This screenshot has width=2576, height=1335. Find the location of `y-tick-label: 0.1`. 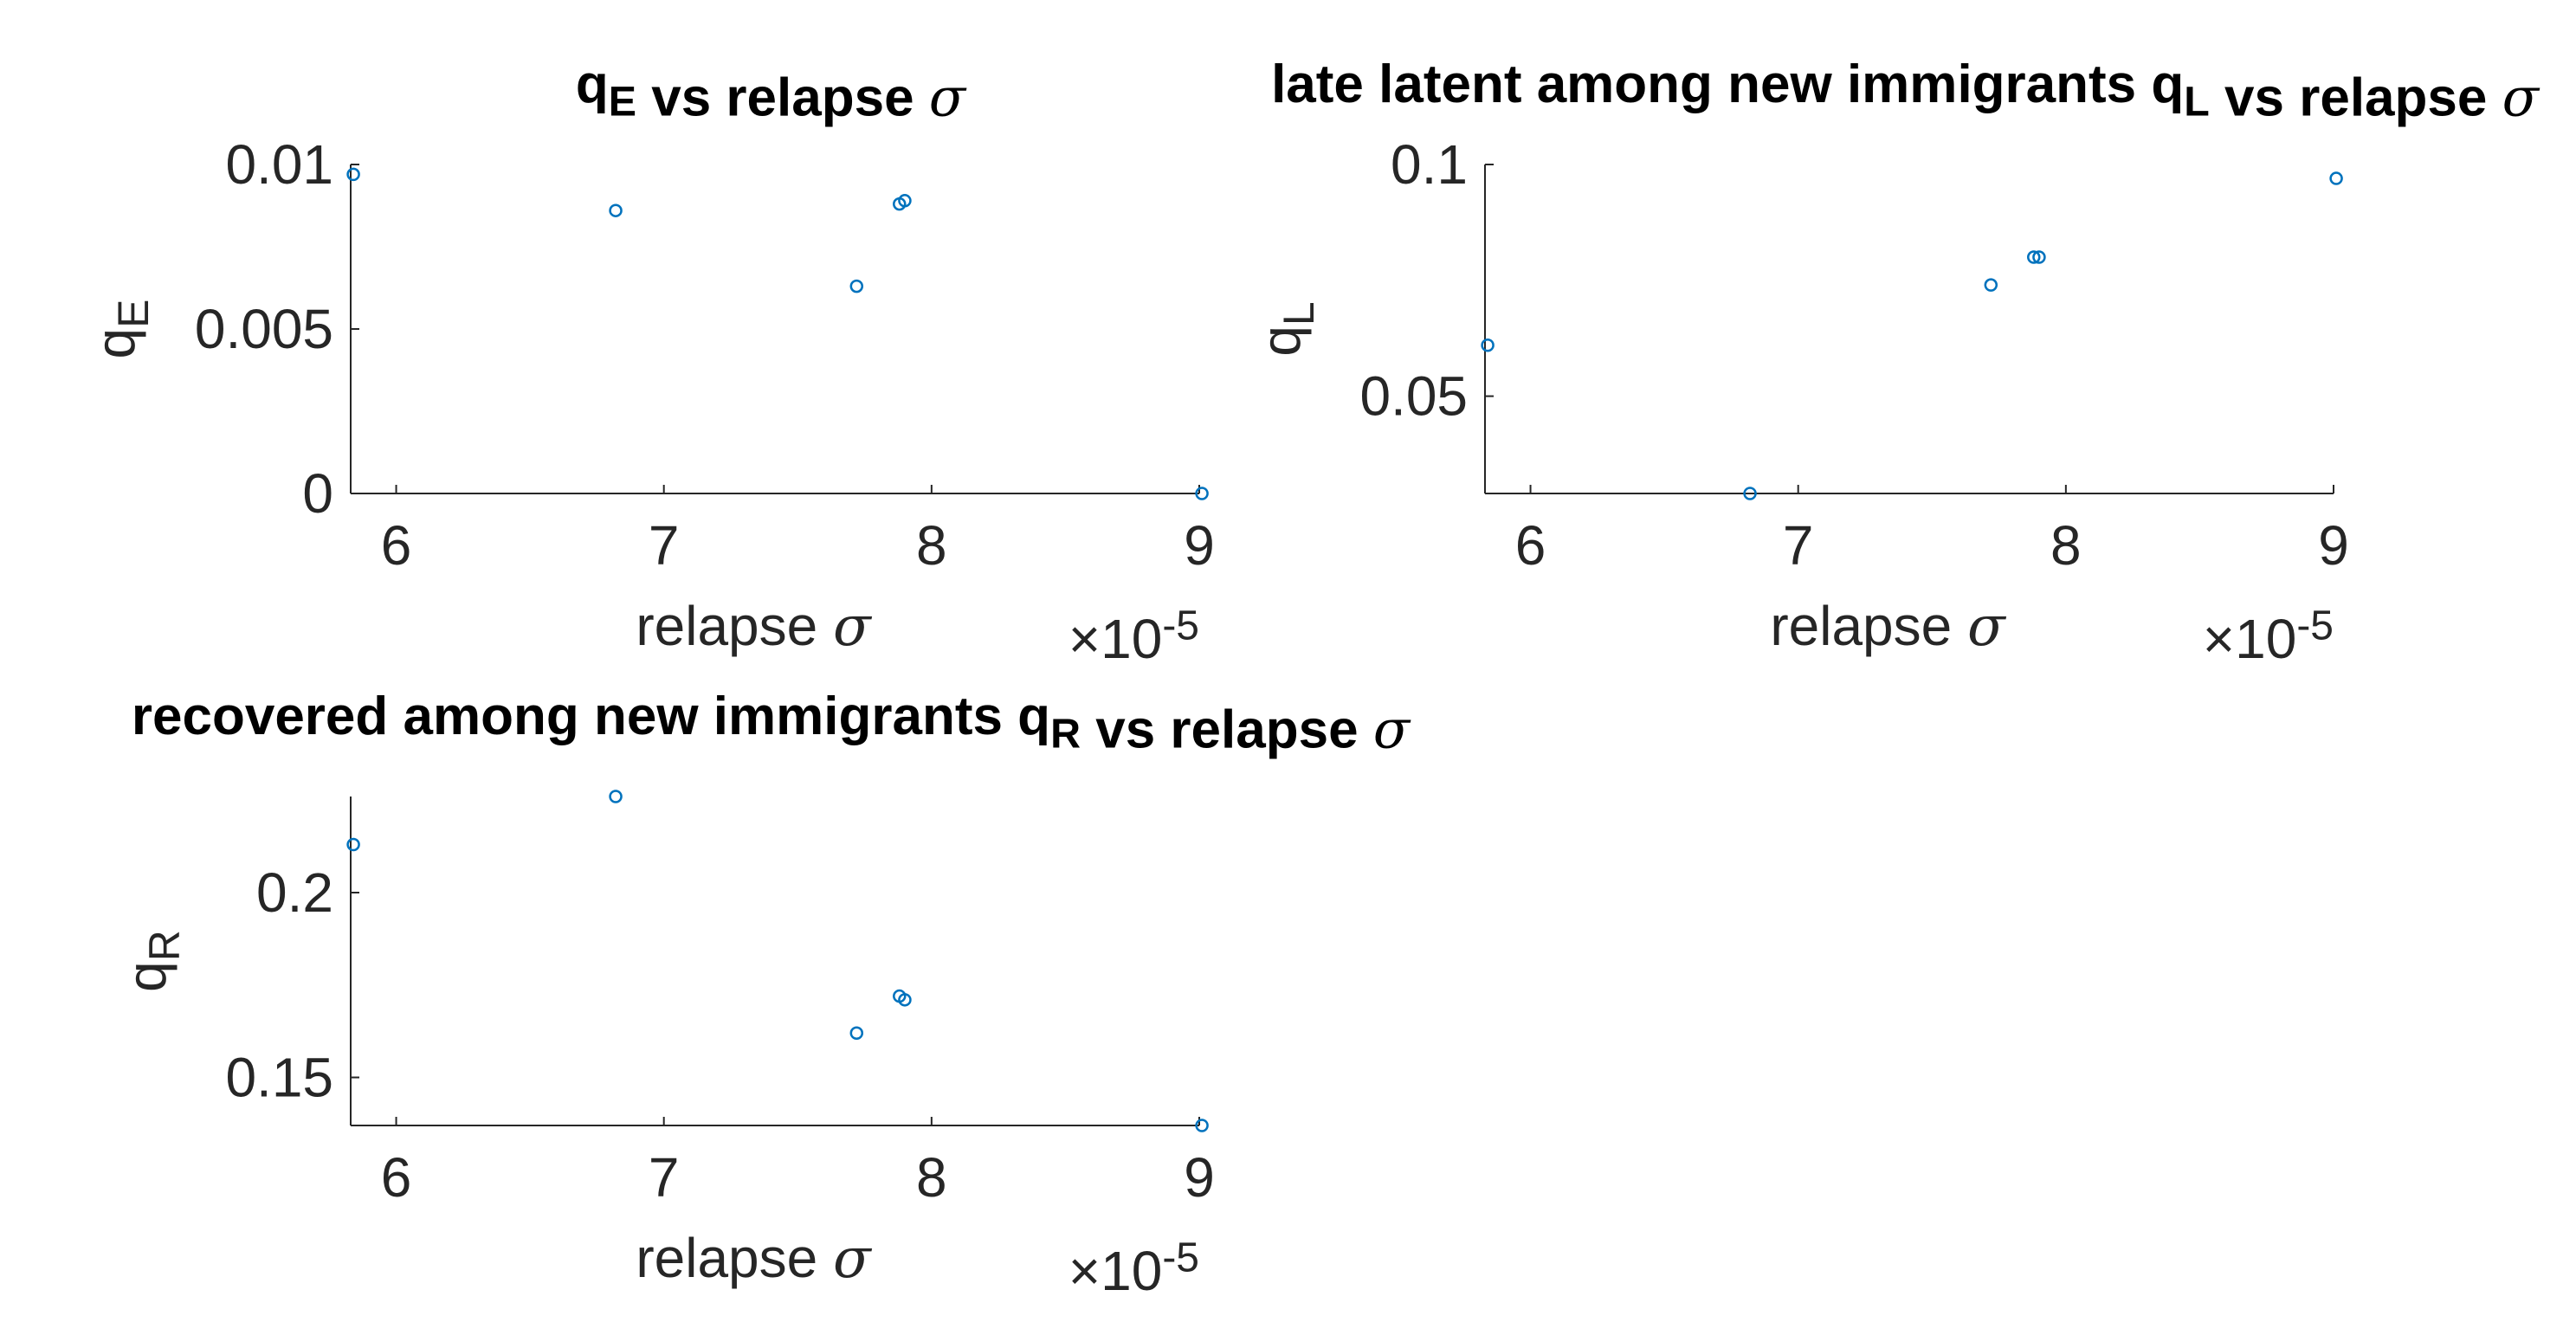

y-tick-label: 0.1 is located at coordinates (1429, 164).